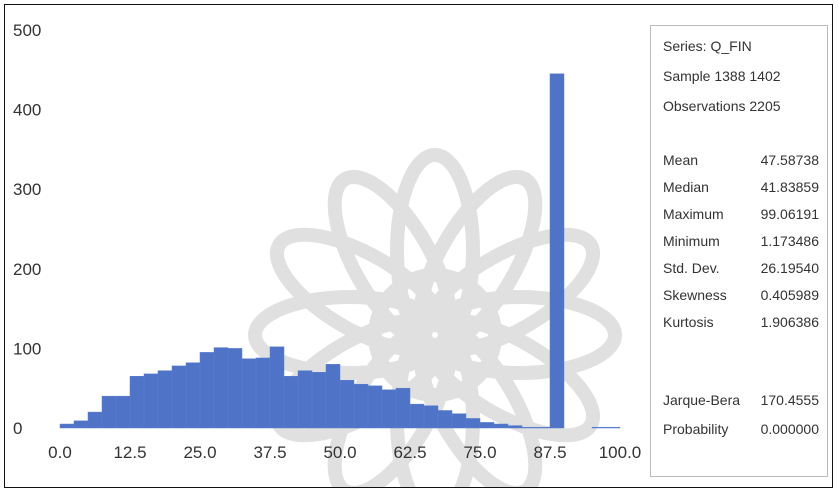 This screenshot has width=839, height=494. Describe the element at coordinates (17, 428) in the screenshot. I see `y-tick-label: 0` at that location.